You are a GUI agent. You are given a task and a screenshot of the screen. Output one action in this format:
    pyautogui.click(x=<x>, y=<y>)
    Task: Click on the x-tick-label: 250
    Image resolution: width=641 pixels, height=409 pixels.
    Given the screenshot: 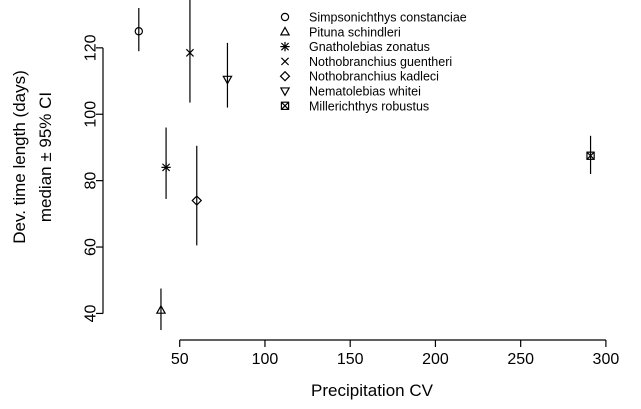 What is the action you would take?
    pyautogui.click(x=520, y=359)
    